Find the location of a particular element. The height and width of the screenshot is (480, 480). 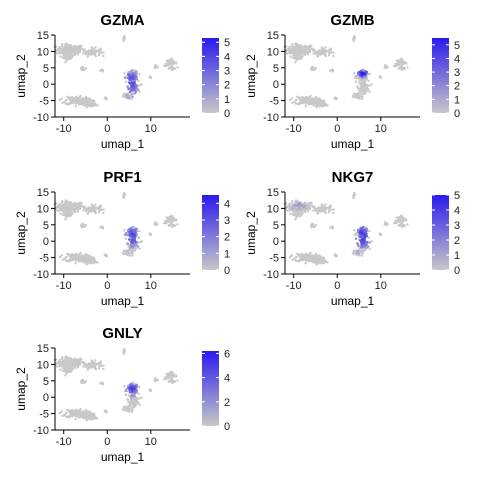

color-legend-bar is located at coordinates (440, 75).